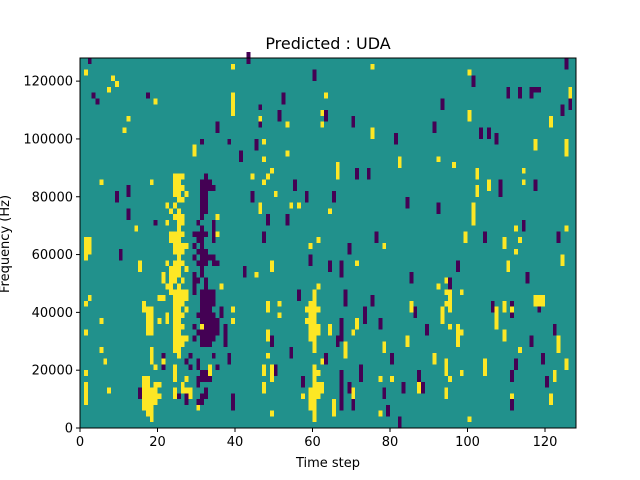 Image resolution: width=640 pixels, height=480 pixels. Describe the element at coordinates (48, 139) in the screenshot. I see `y-tick-label: 100000` at that location.